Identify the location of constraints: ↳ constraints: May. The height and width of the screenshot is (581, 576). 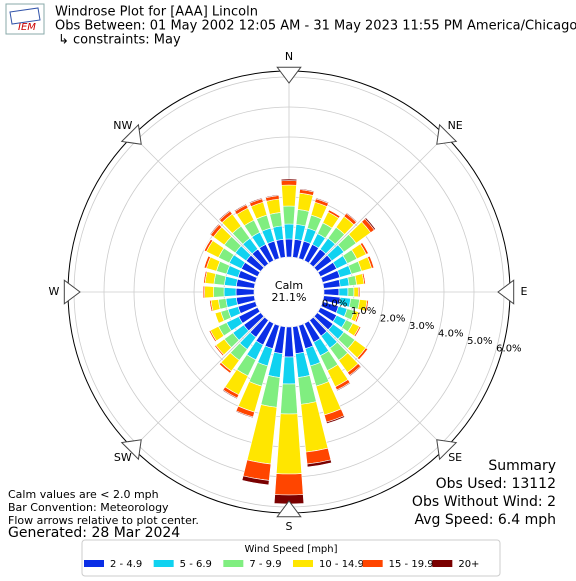
(119, 40).